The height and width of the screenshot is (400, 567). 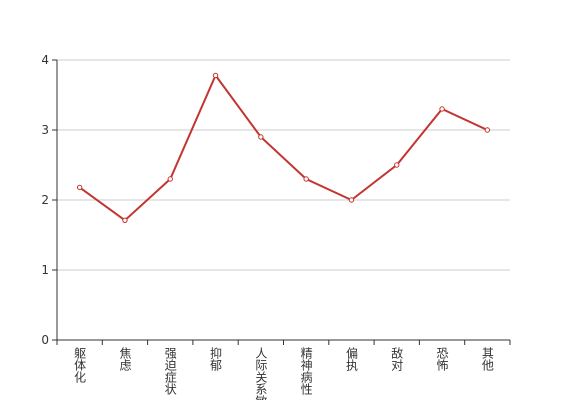 What do you see at coordinates (45, 340) in the screenshot?
I see `y-tick-label: 0` at bounding box center [45, 340].